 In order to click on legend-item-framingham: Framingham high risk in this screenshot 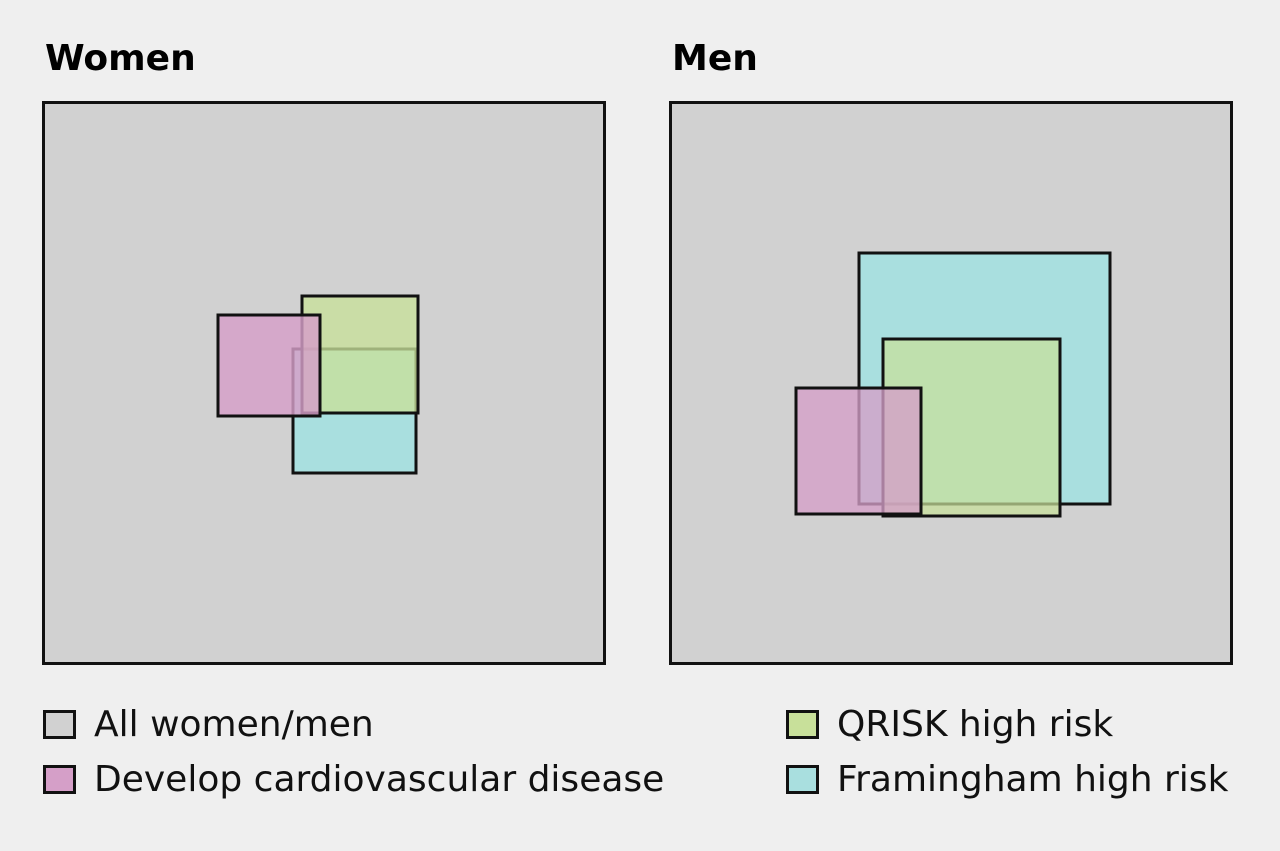, I will do `click(1007, 779)`.